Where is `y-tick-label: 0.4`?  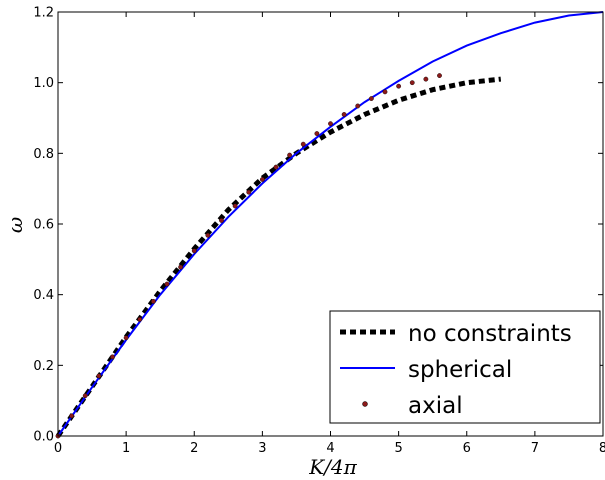
y-tick-label: 0.4 is located at coordinates (43, 295).